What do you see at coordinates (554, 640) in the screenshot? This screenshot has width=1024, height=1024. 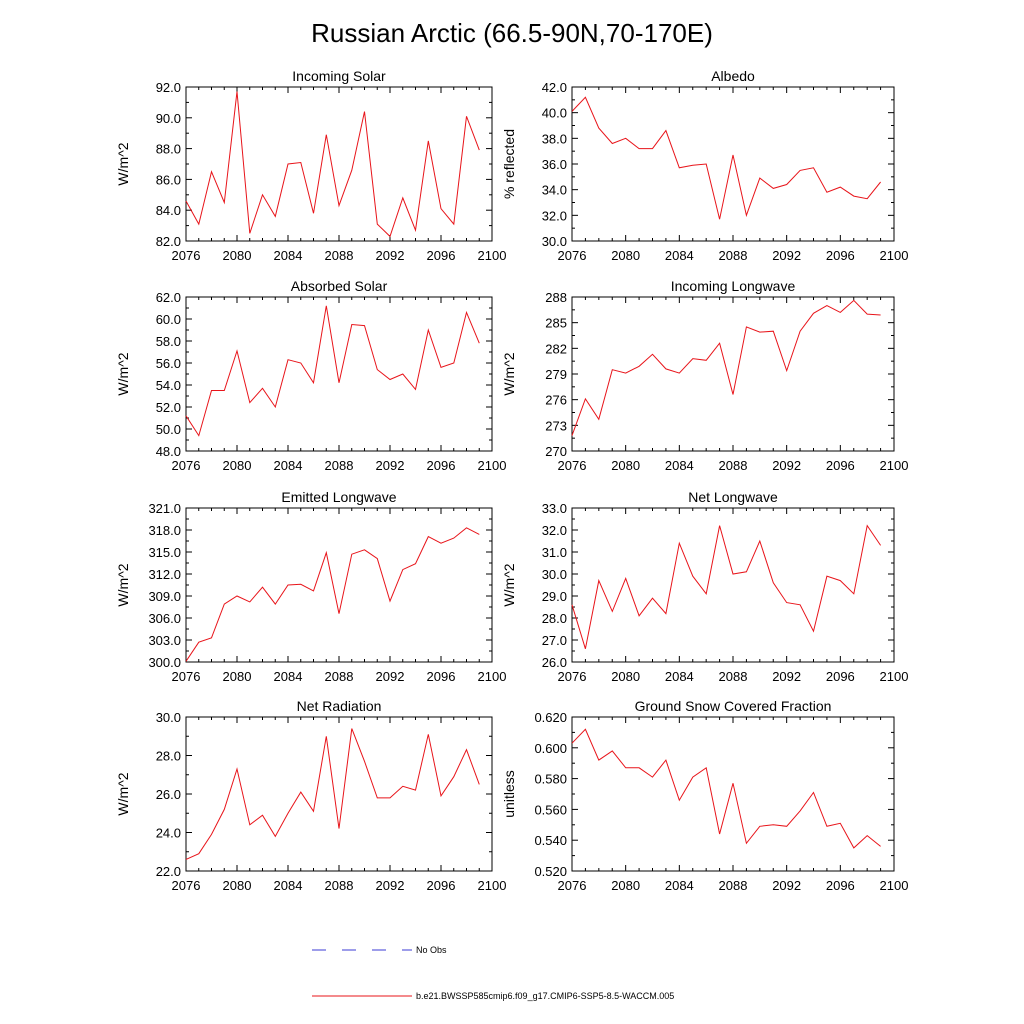 I see `y-tick-label: 27.0` at bounding box center [554, 640].